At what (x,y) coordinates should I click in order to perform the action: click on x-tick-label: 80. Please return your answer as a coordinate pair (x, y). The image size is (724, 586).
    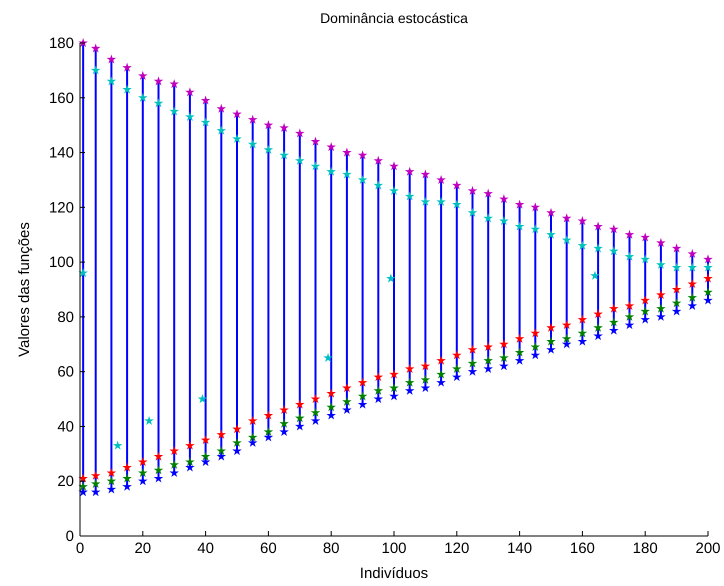
    Looking at the image, I should click on (331, 548).